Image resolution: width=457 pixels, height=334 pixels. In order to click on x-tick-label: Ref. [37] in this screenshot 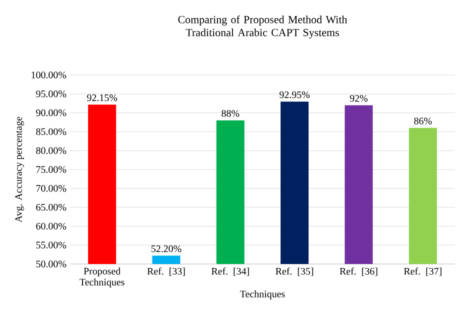, I will do `click(423, 272)`.